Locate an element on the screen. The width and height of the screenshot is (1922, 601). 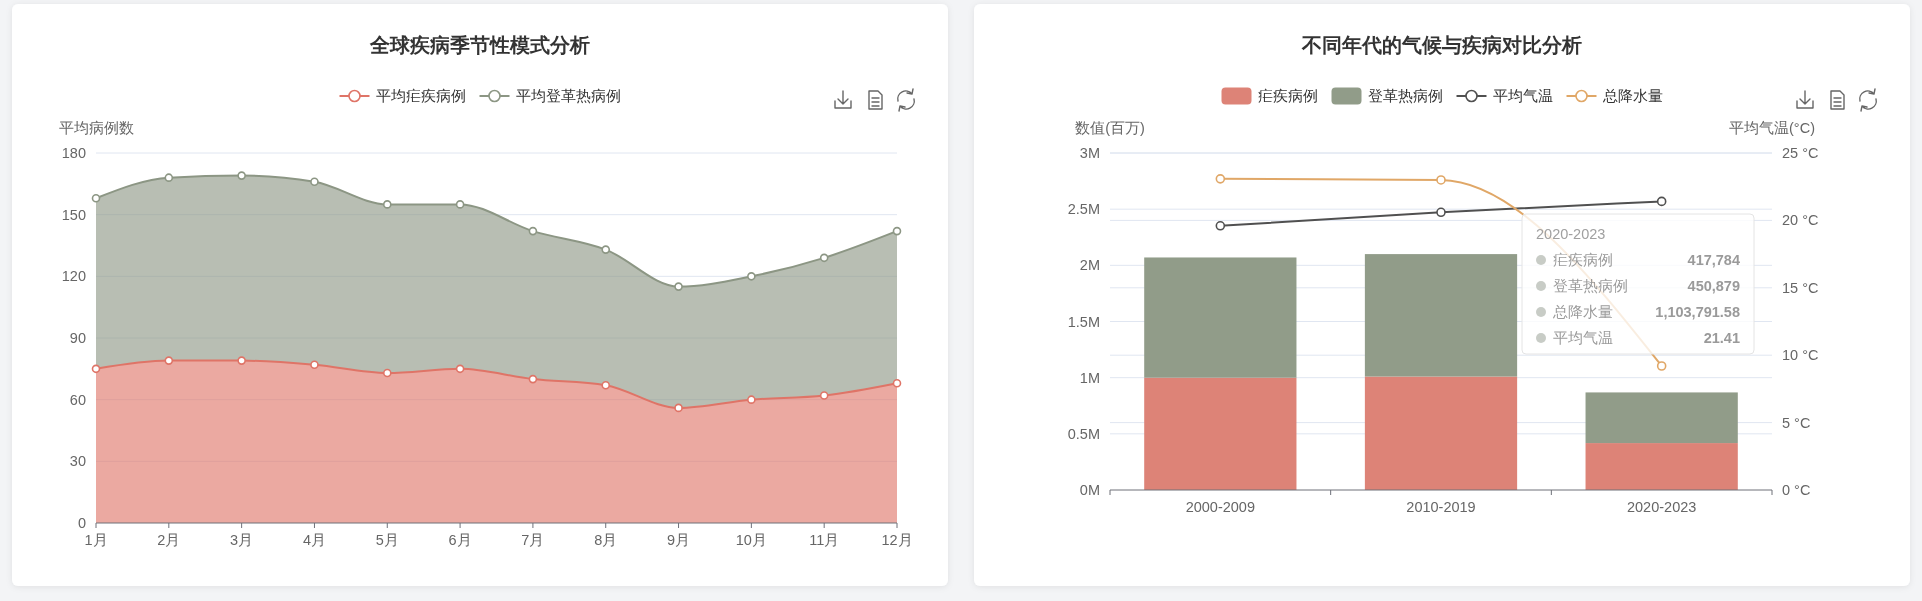
x-tick-label: 7月 is located at coordinates (533, 540).